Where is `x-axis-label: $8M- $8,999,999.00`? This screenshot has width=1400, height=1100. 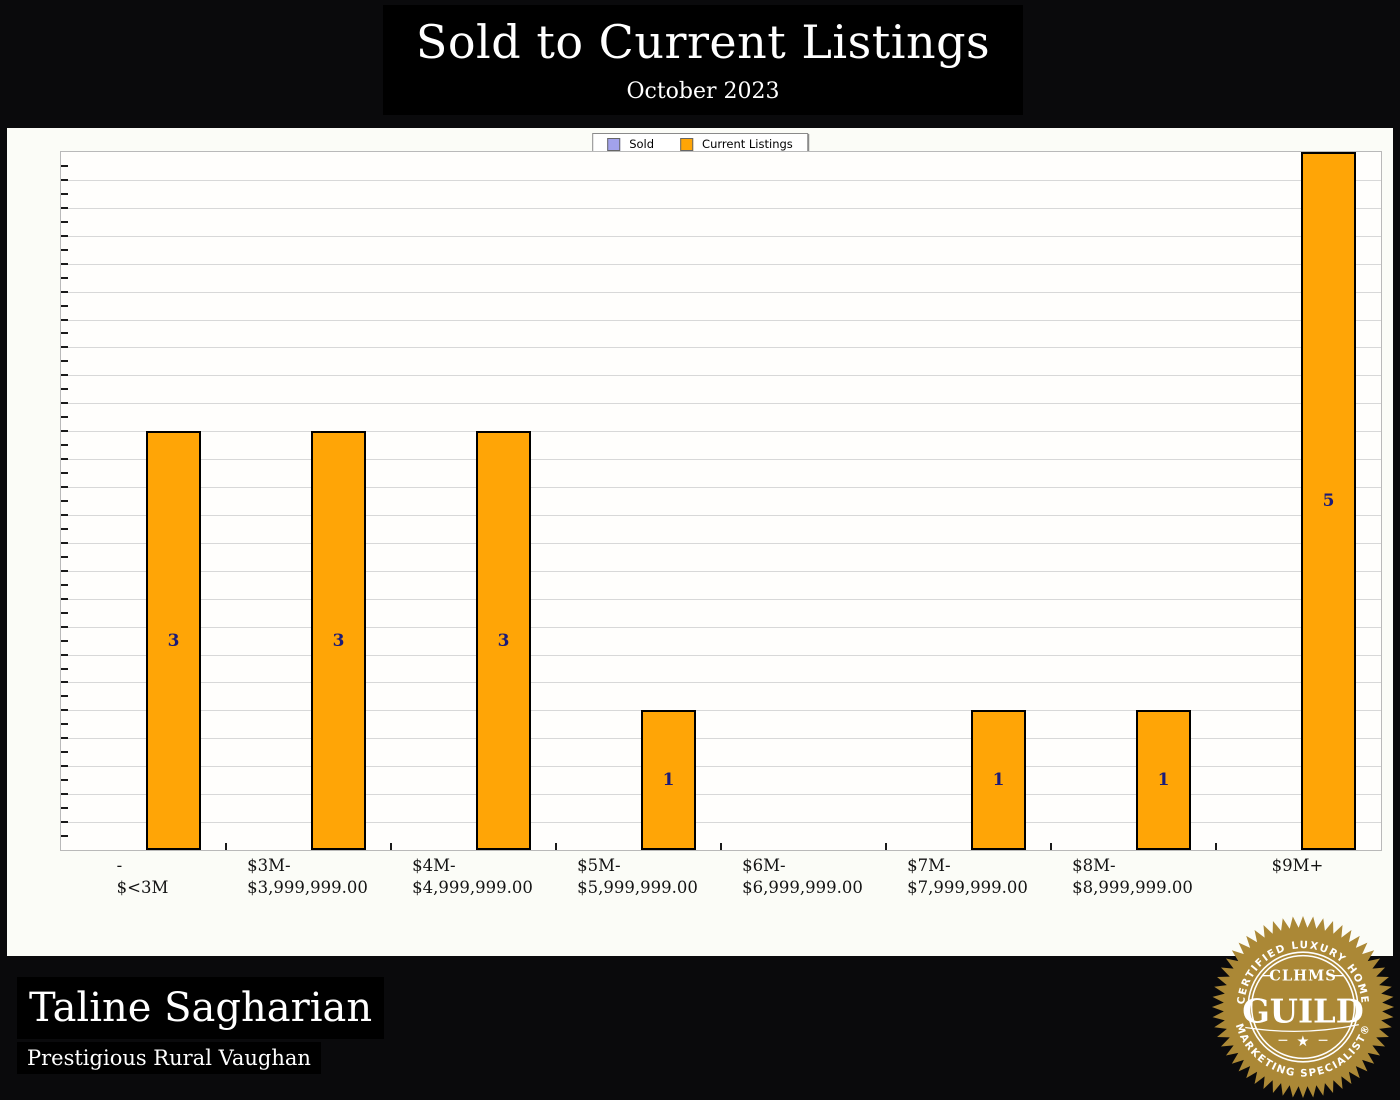 x-axis-label: $8M- $8,999,999.00 is located at coordinates (1132, 876).